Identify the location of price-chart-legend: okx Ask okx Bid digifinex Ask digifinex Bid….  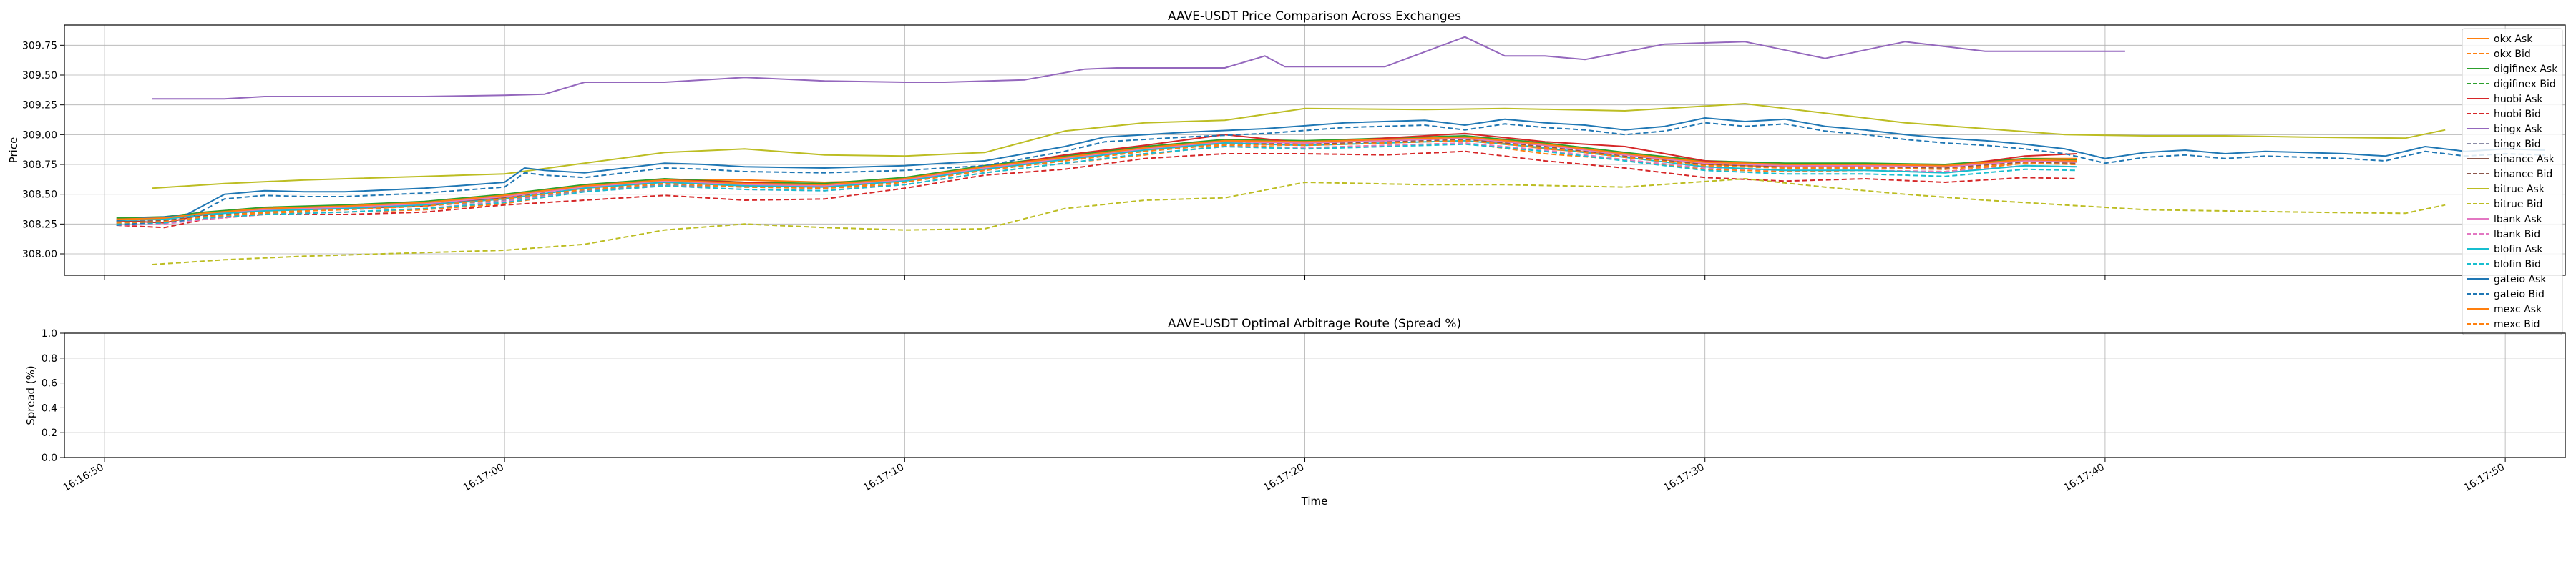
(2512, 181).